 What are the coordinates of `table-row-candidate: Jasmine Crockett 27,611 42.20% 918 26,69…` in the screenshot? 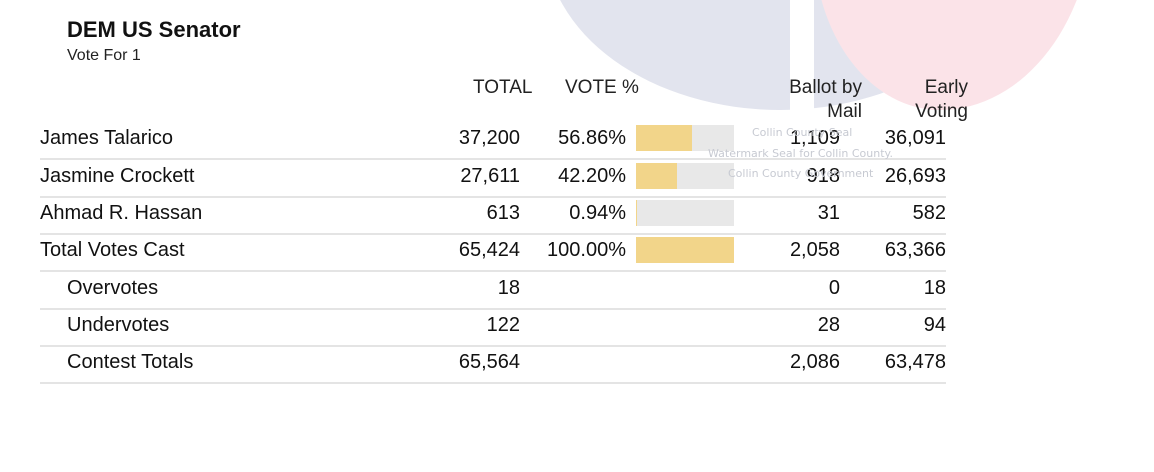 It's located at (493, 179).